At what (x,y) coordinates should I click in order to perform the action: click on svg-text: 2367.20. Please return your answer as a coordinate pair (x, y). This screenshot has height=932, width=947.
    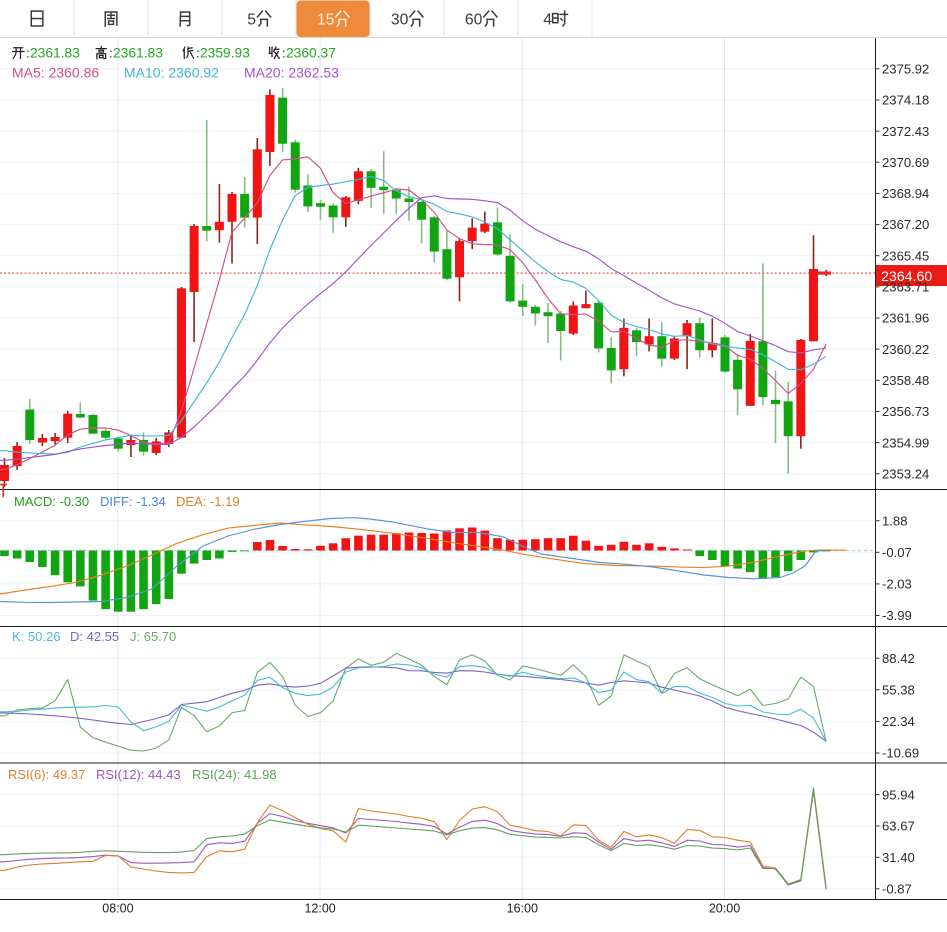
    Looking at the image, I should click on (905, 224).